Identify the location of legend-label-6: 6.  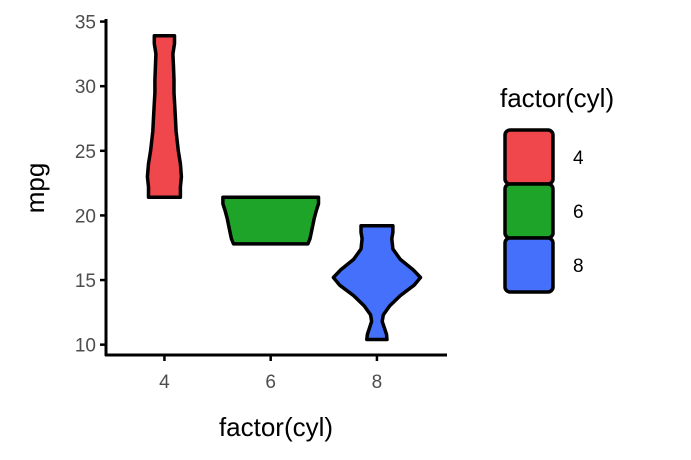
(578, 212).